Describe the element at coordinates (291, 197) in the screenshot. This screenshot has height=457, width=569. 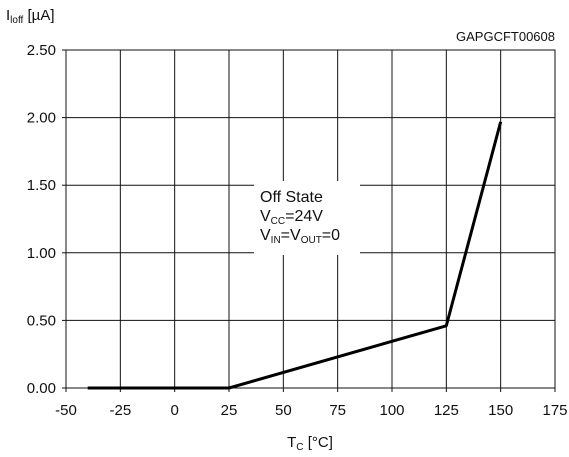
I see `annotation-line-1: Off State` at that location.